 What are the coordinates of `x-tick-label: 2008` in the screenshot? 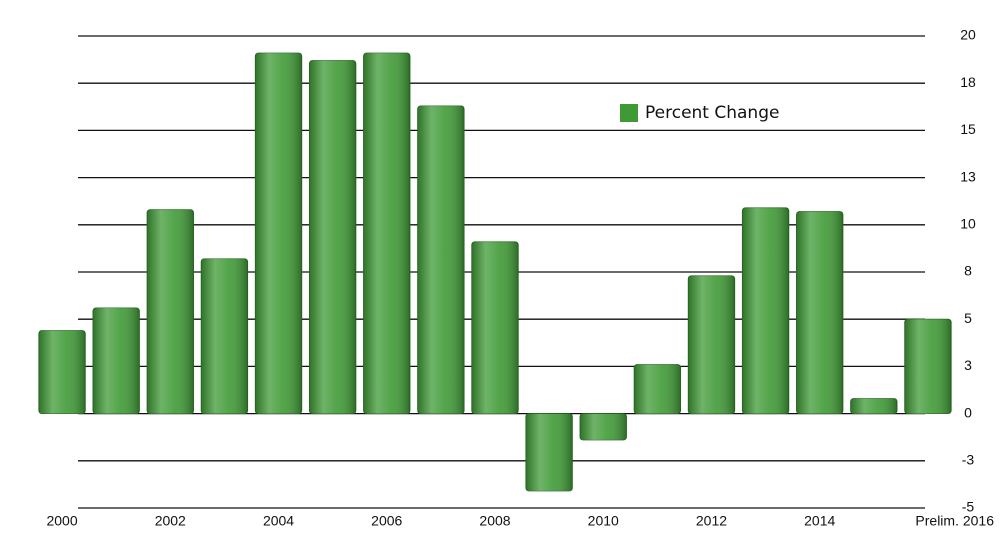 It's located at (494, 521).